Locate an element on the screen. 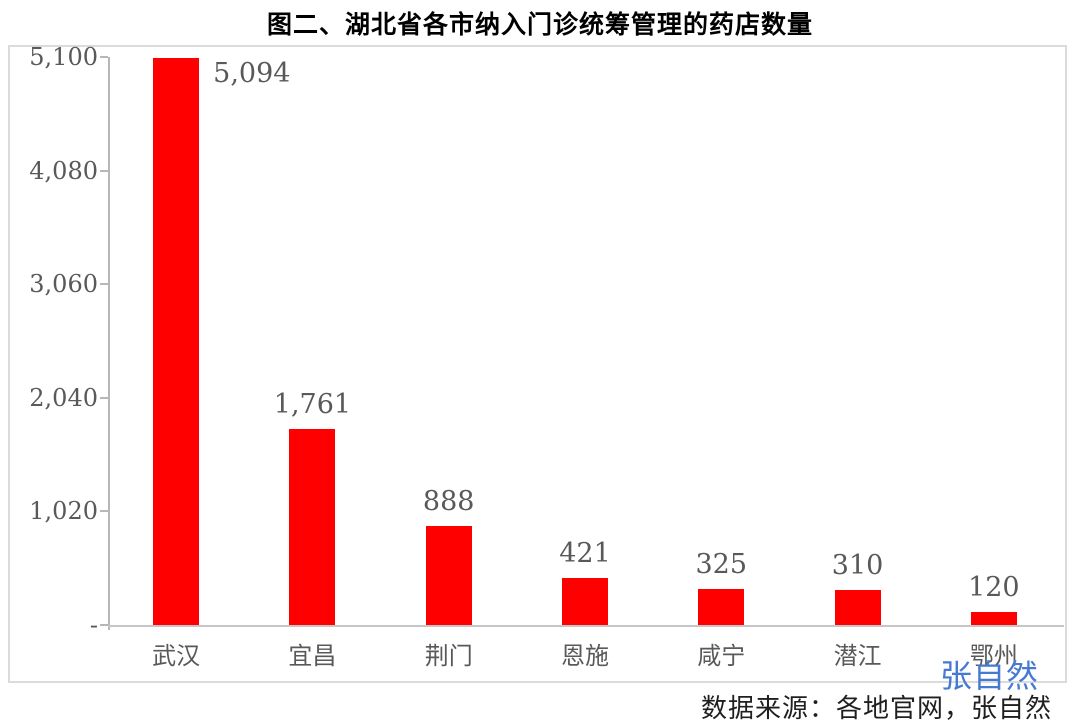 This screenshot has width=1080, height=726. y-axis-label: 4,080 is located at coordinates (63, 170).